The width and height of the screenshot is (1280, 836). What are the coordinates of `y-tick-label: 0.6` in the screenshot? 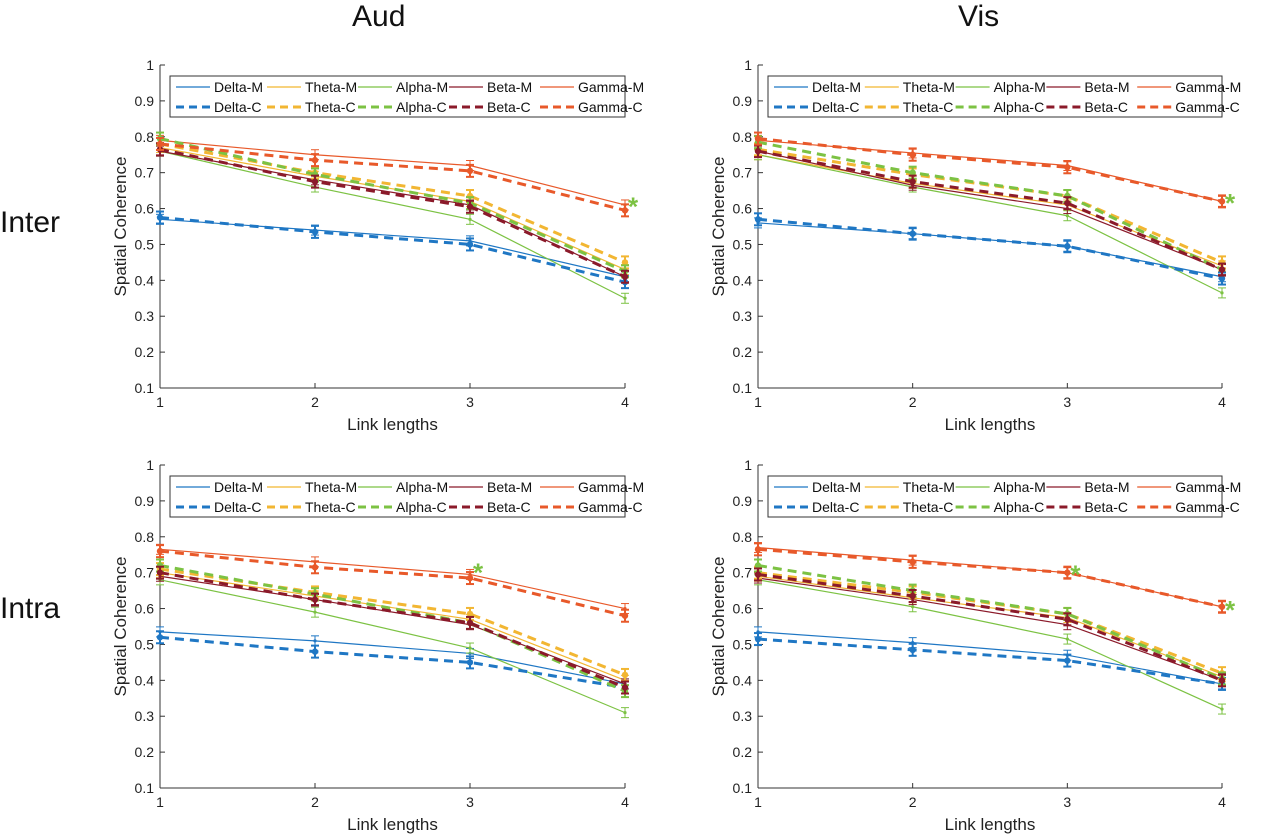 It's located at (145, 609).